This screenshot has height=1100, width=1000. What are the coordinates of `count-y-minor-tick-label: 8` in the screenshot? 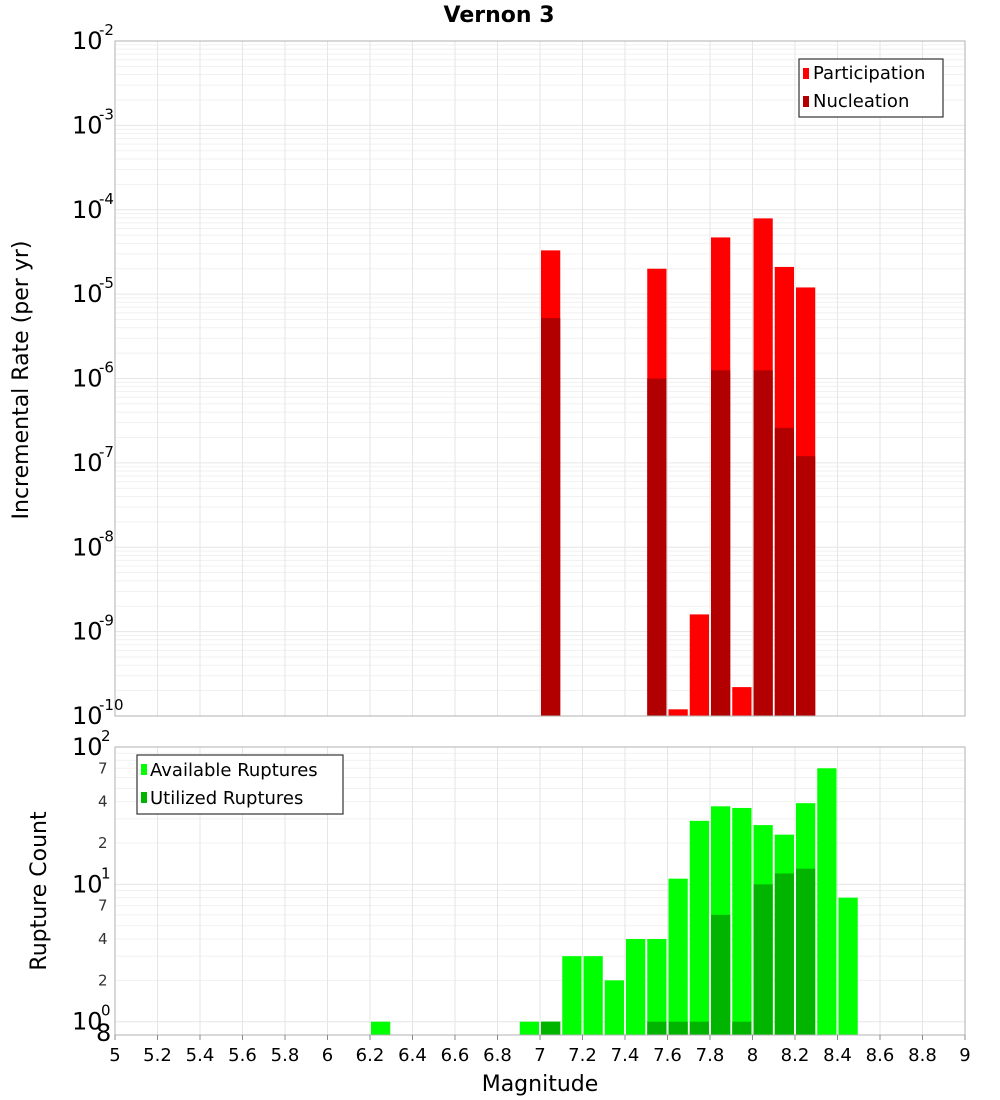 It's located at (103, 1033).